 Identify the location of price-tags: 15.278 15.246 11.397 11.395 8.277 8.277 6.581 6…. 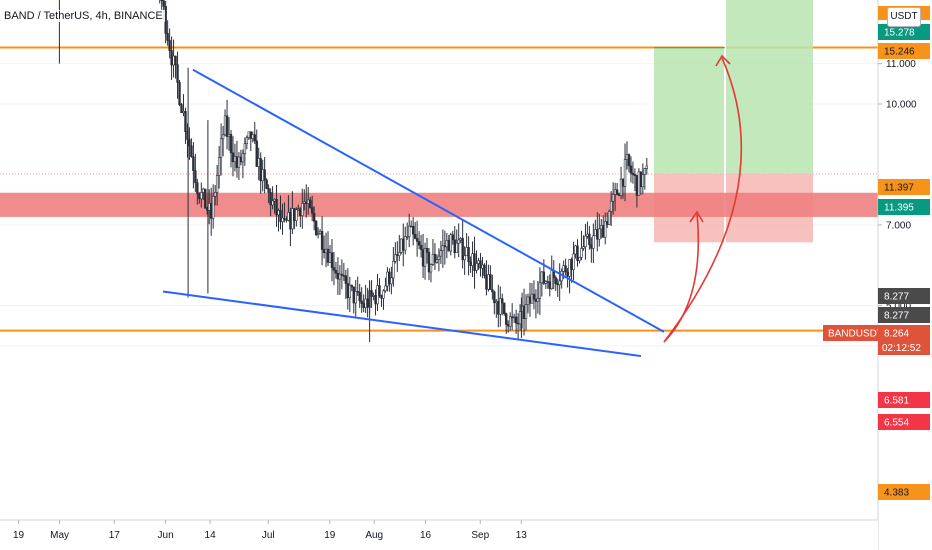
(876, 253).